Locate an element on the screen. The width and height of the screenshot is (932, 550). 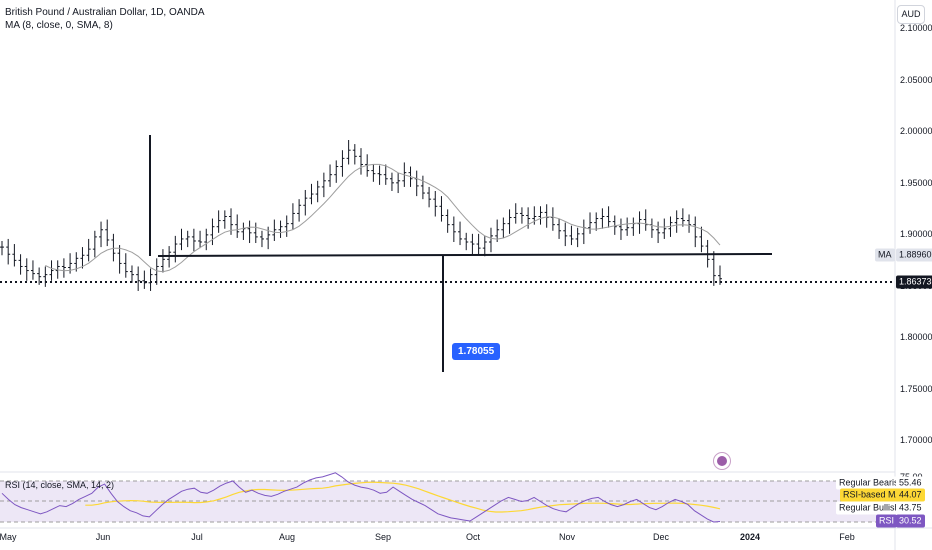
rsi-line is located at coordinates (361, 497).